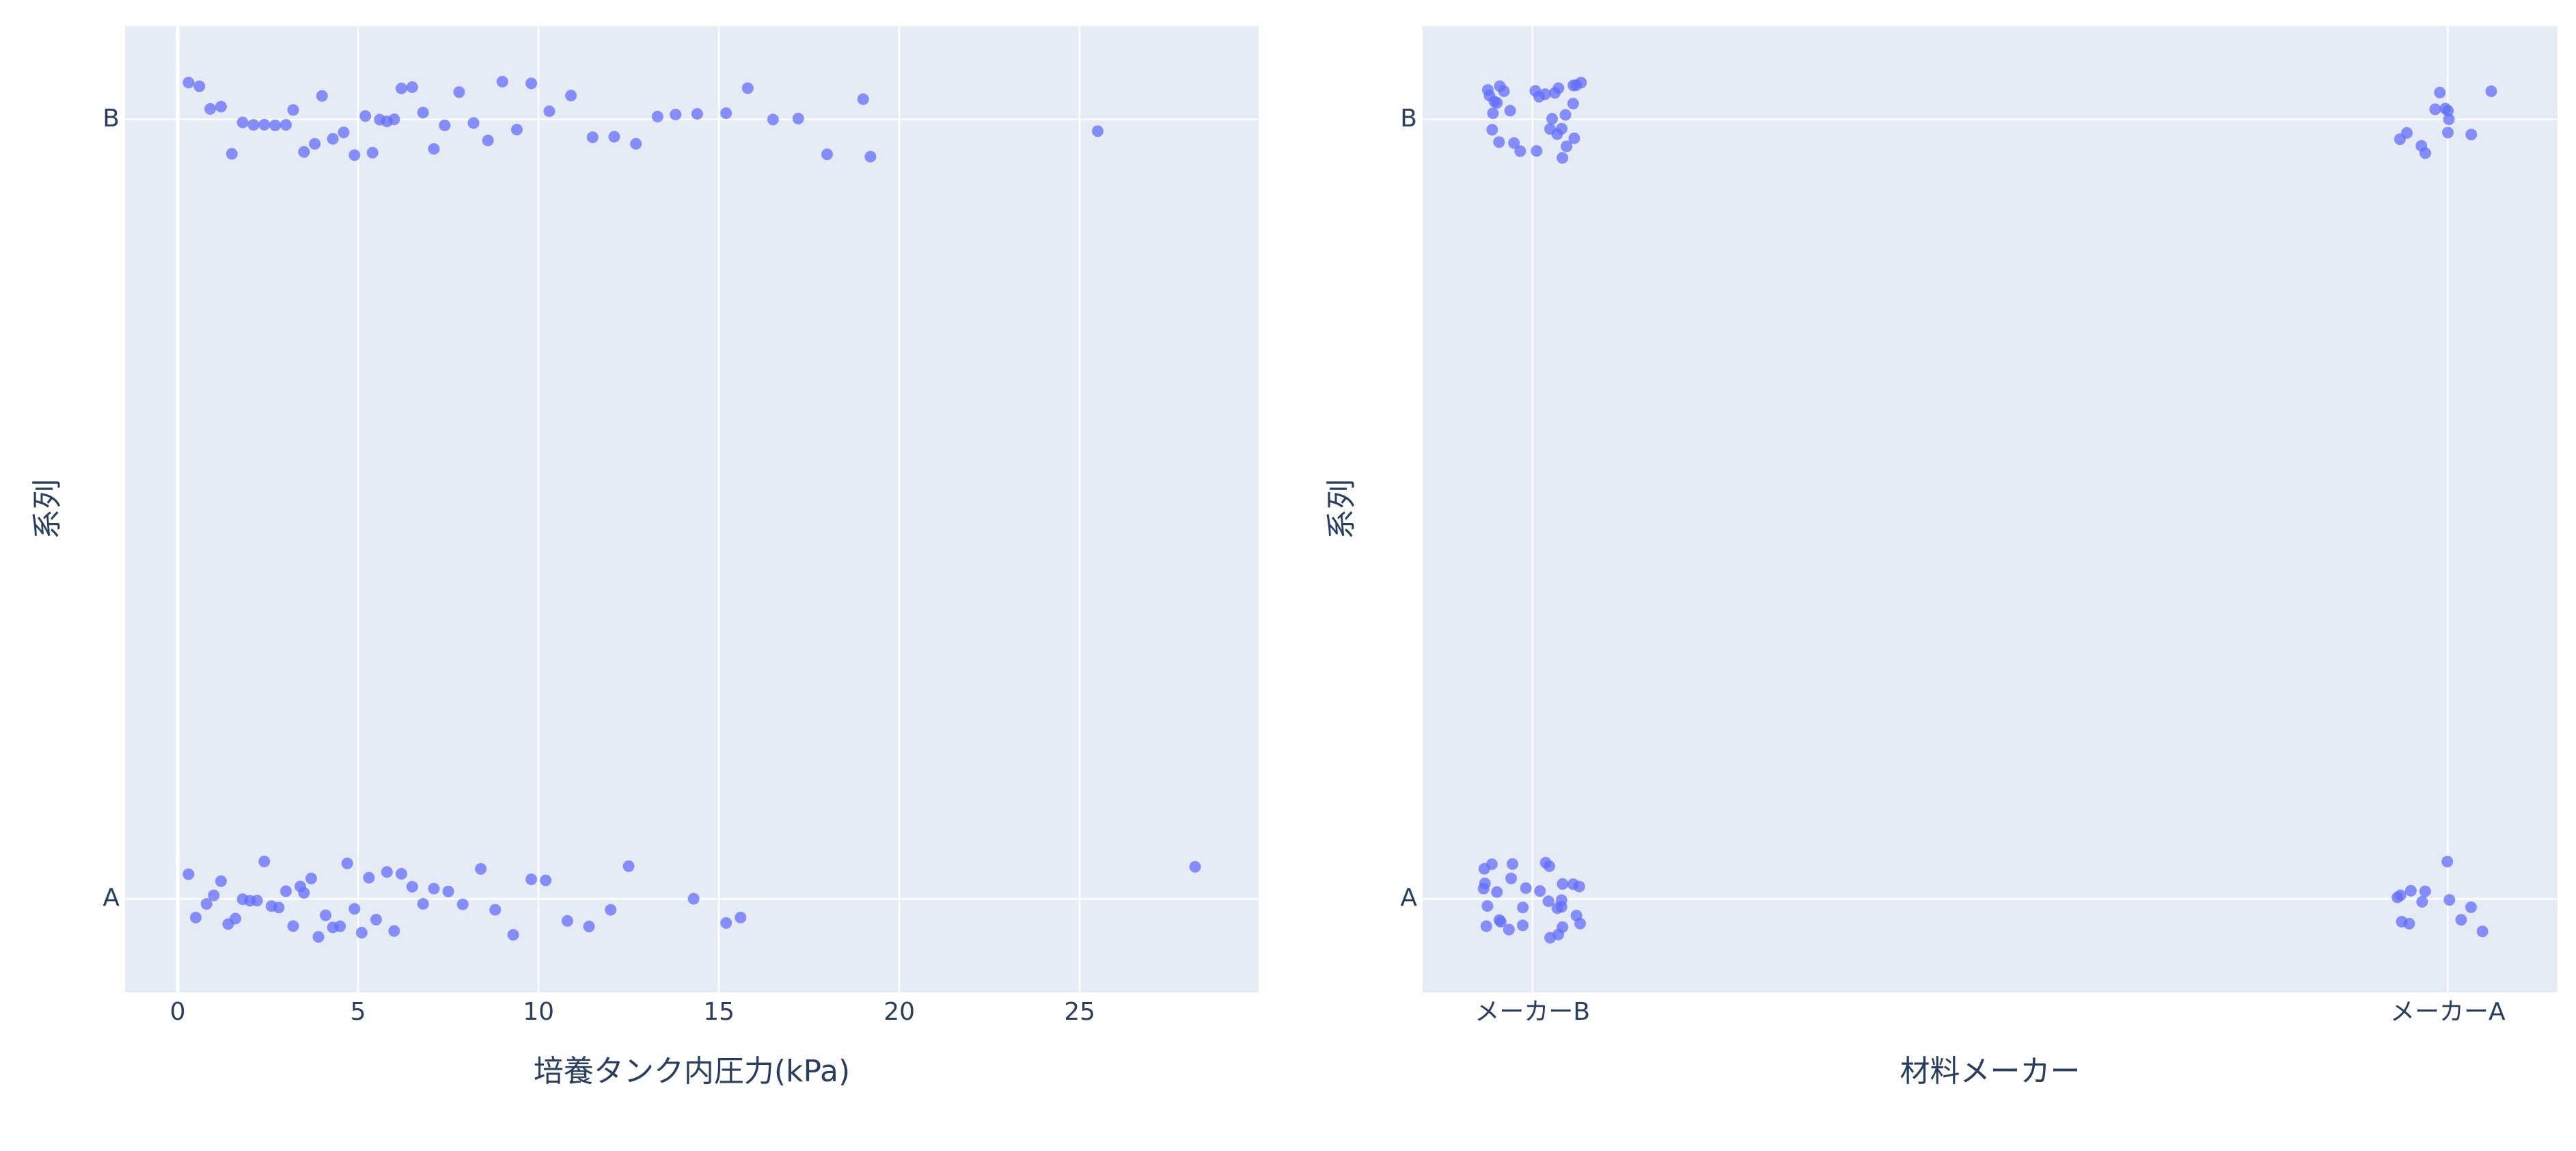 The width and height of the screenshot is (2576, 1151). What do you see at coordinates (1079, 1012) in the screenshot?
I see `x-tick-label: 25` at bounding box center [1079, 1012].